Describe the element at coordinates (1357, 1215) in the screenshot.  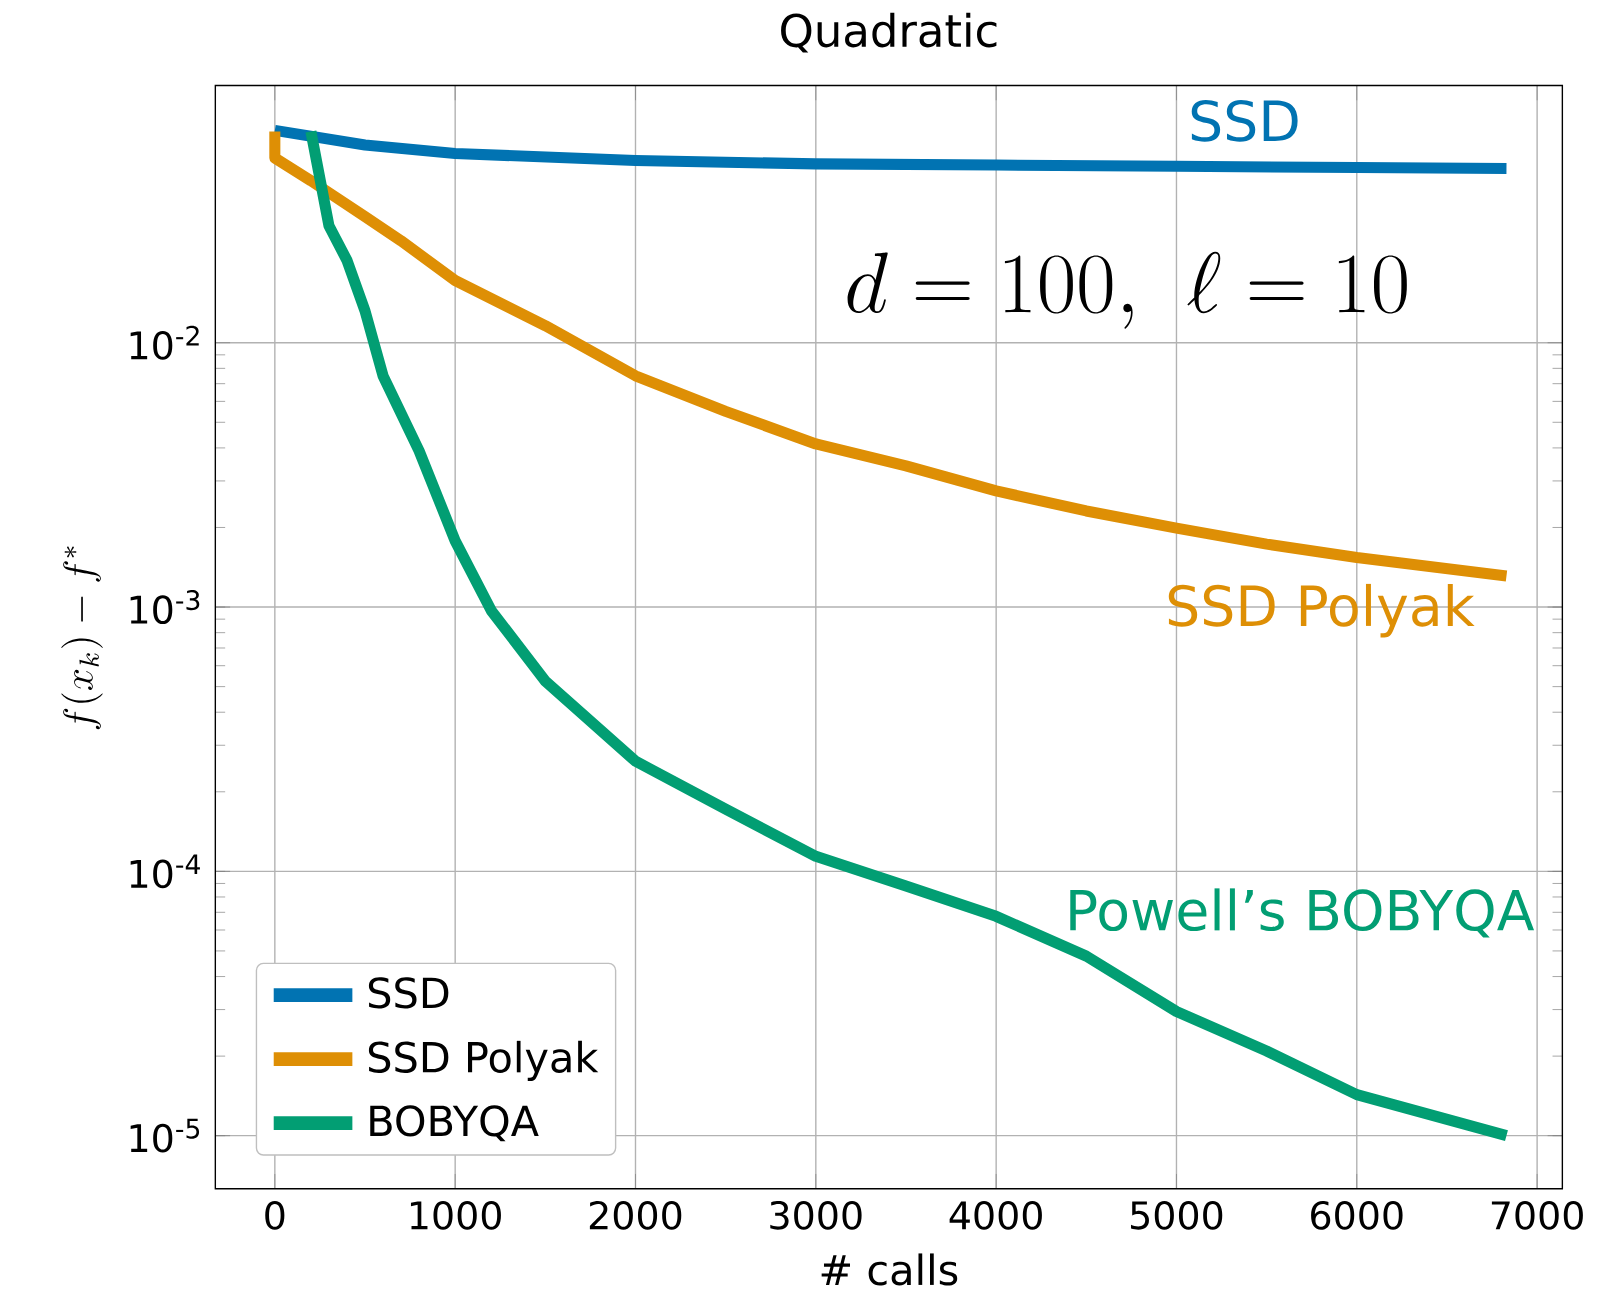
I see `x-tick-label: 6000` at that location.